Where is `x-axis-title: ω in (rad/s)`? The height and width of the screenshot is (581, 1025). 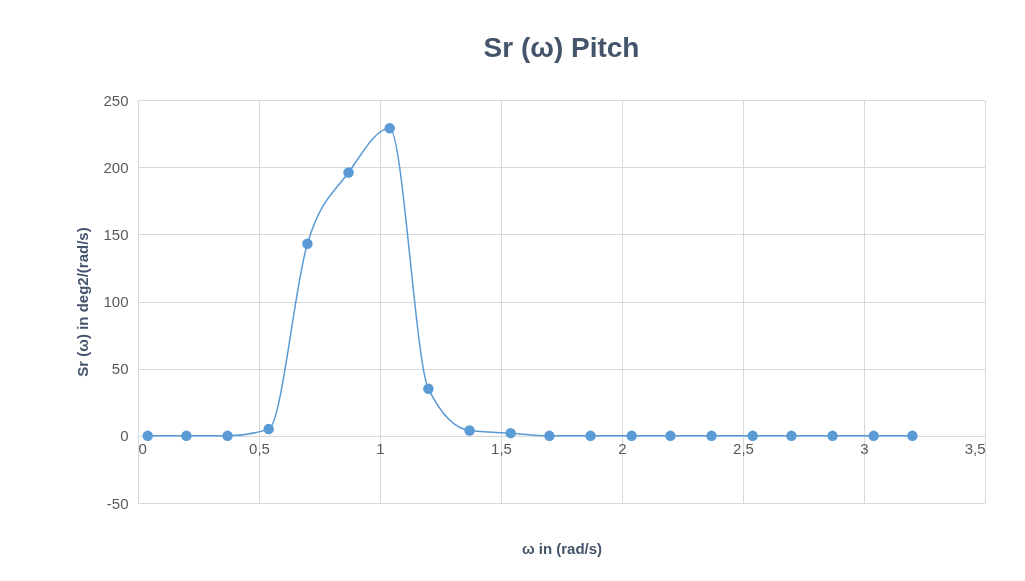 x-axis-title: ω in (rad/s) is located at coordinates (562, 548).